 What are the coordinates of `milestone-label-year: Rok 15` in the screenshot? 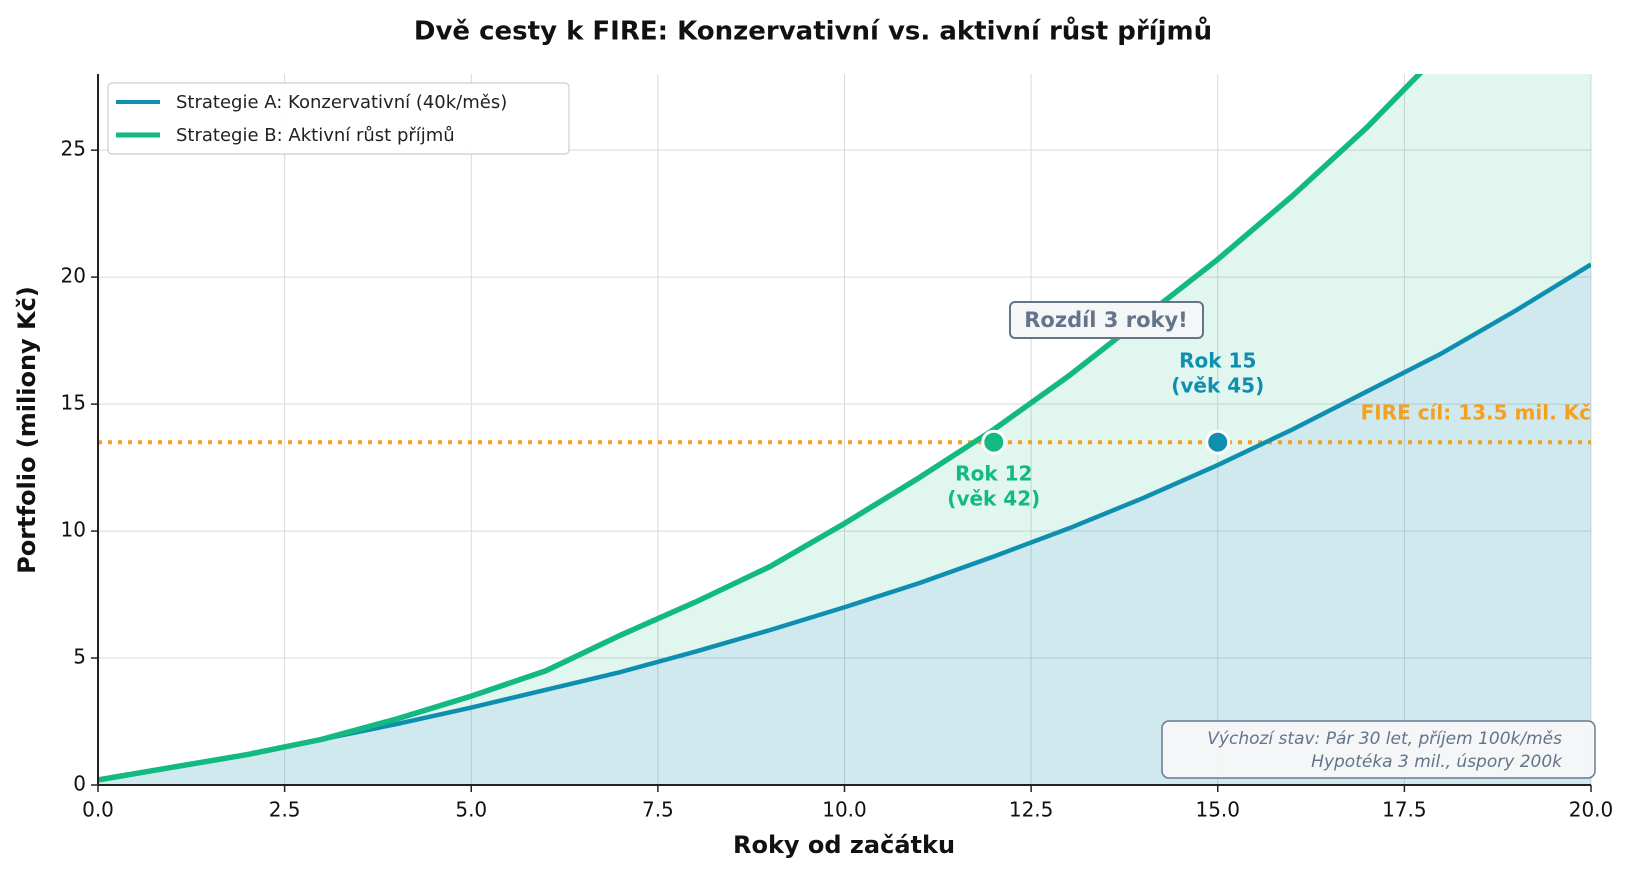 It's located at (1217, 361).